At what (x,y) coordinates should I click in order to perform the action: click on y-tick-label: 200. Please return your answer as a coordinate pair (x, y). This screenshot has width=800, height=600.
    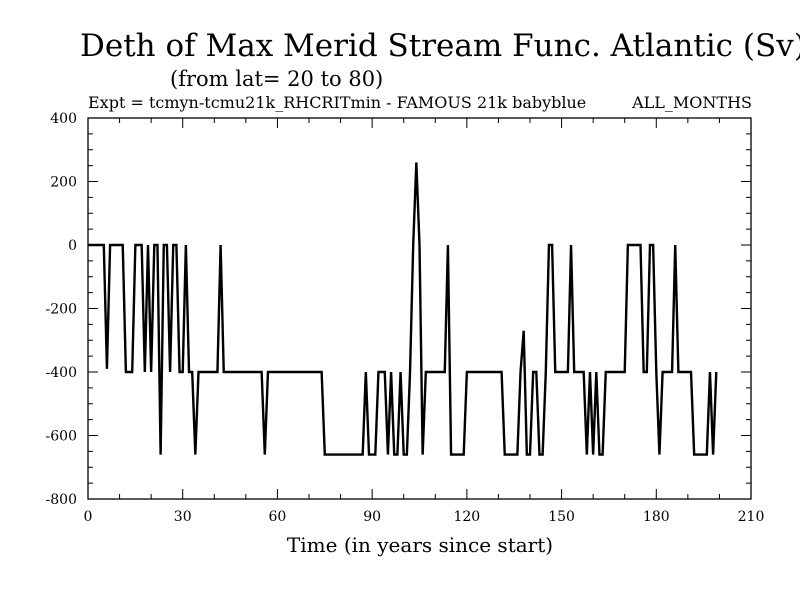
    Looking at the image, I should click on (63, 183).